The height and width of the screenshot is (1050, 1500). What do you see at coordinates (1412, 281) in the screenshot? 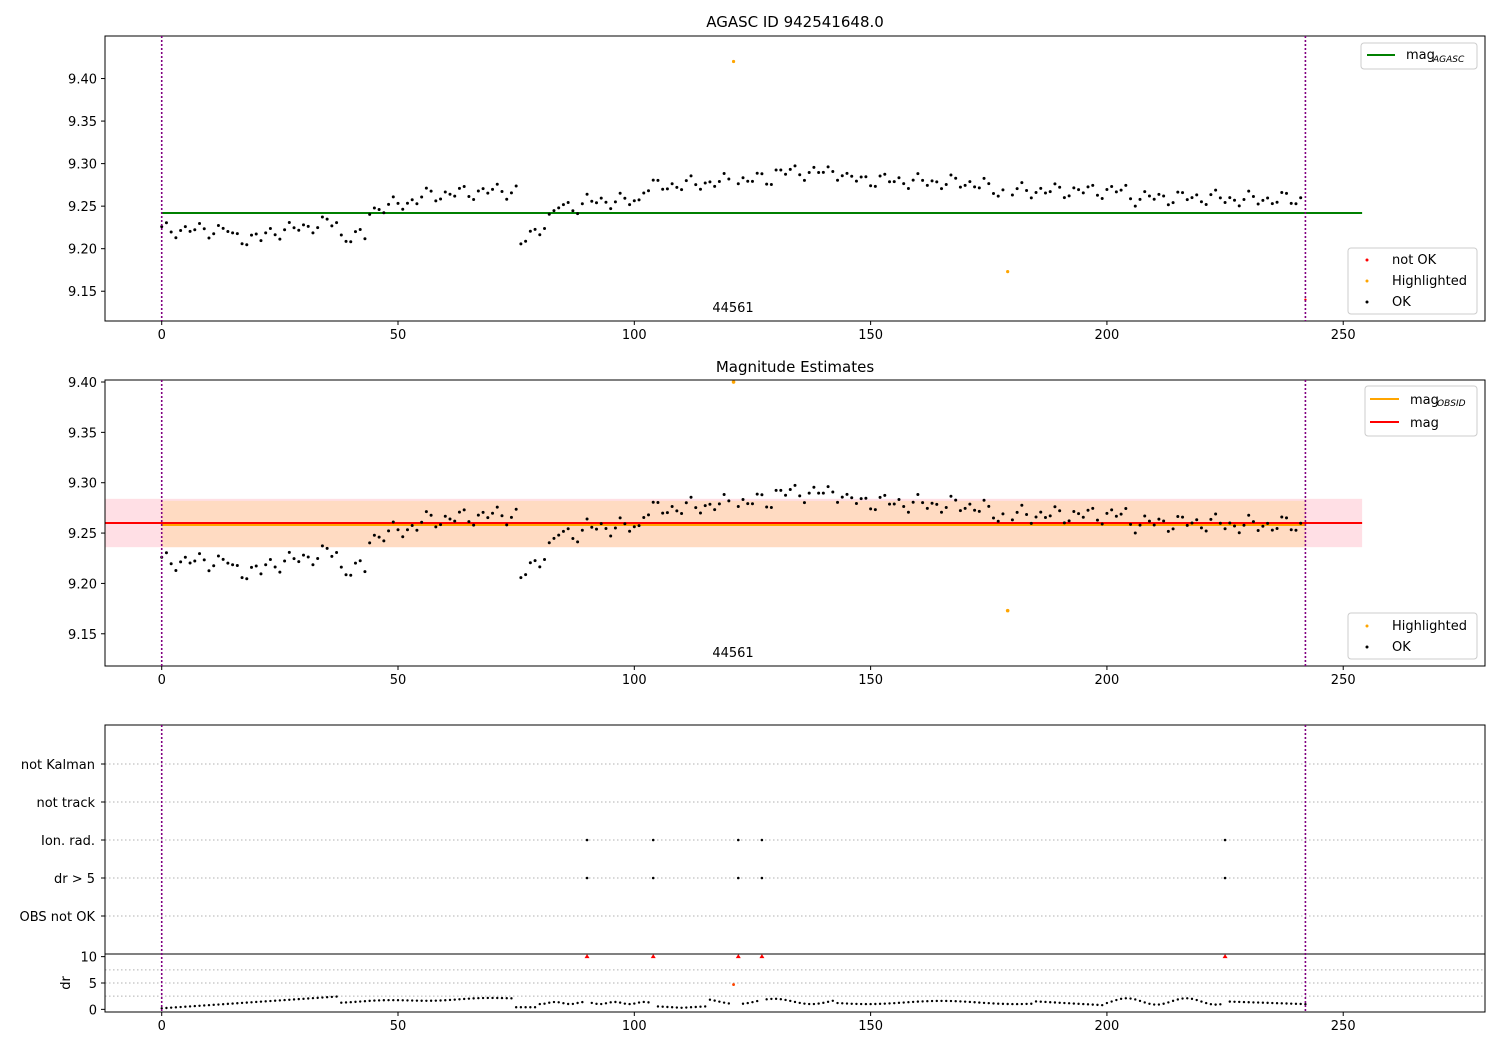
I see `p1-legend-bottom: not OK Highlighted OK` at bounding box center [1412, 281].